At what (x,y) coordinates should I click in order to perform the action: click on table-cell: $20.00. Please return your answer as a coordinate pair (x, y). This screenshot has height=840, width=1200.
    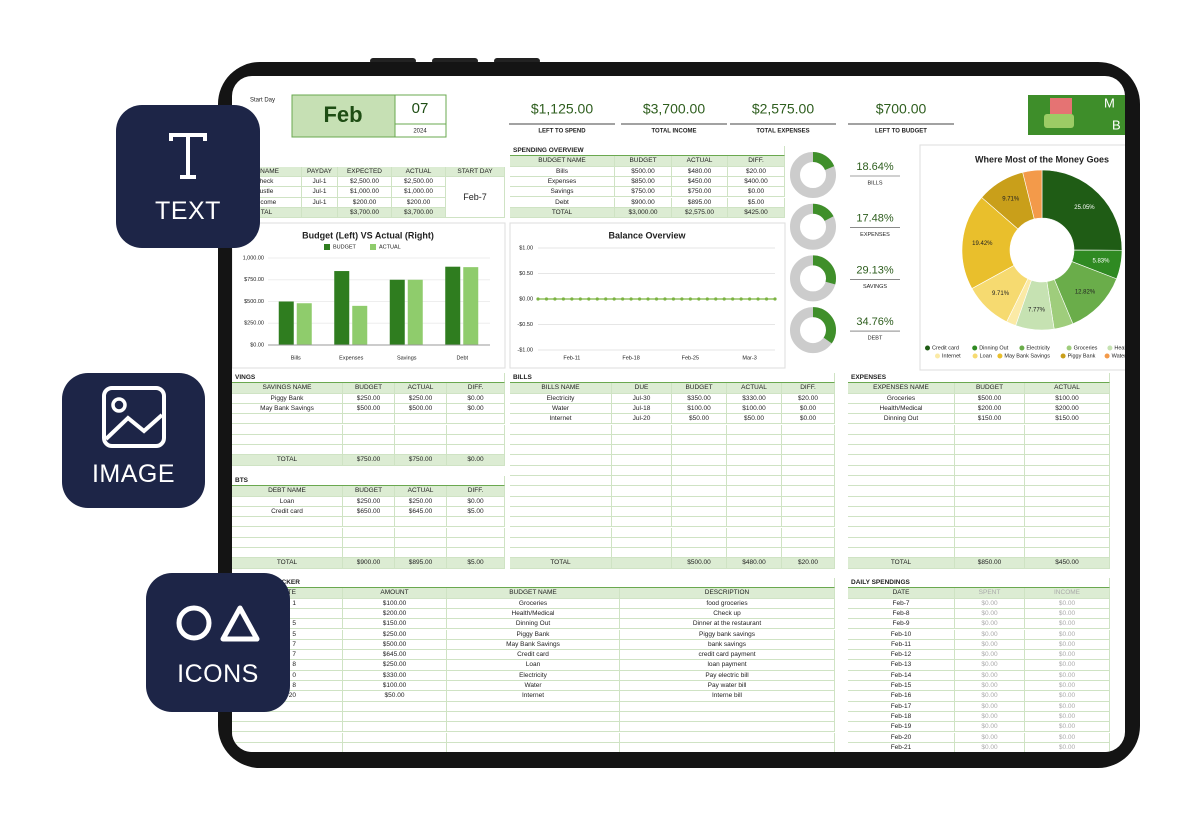
    Looking at the image, I should click on (808, 398).